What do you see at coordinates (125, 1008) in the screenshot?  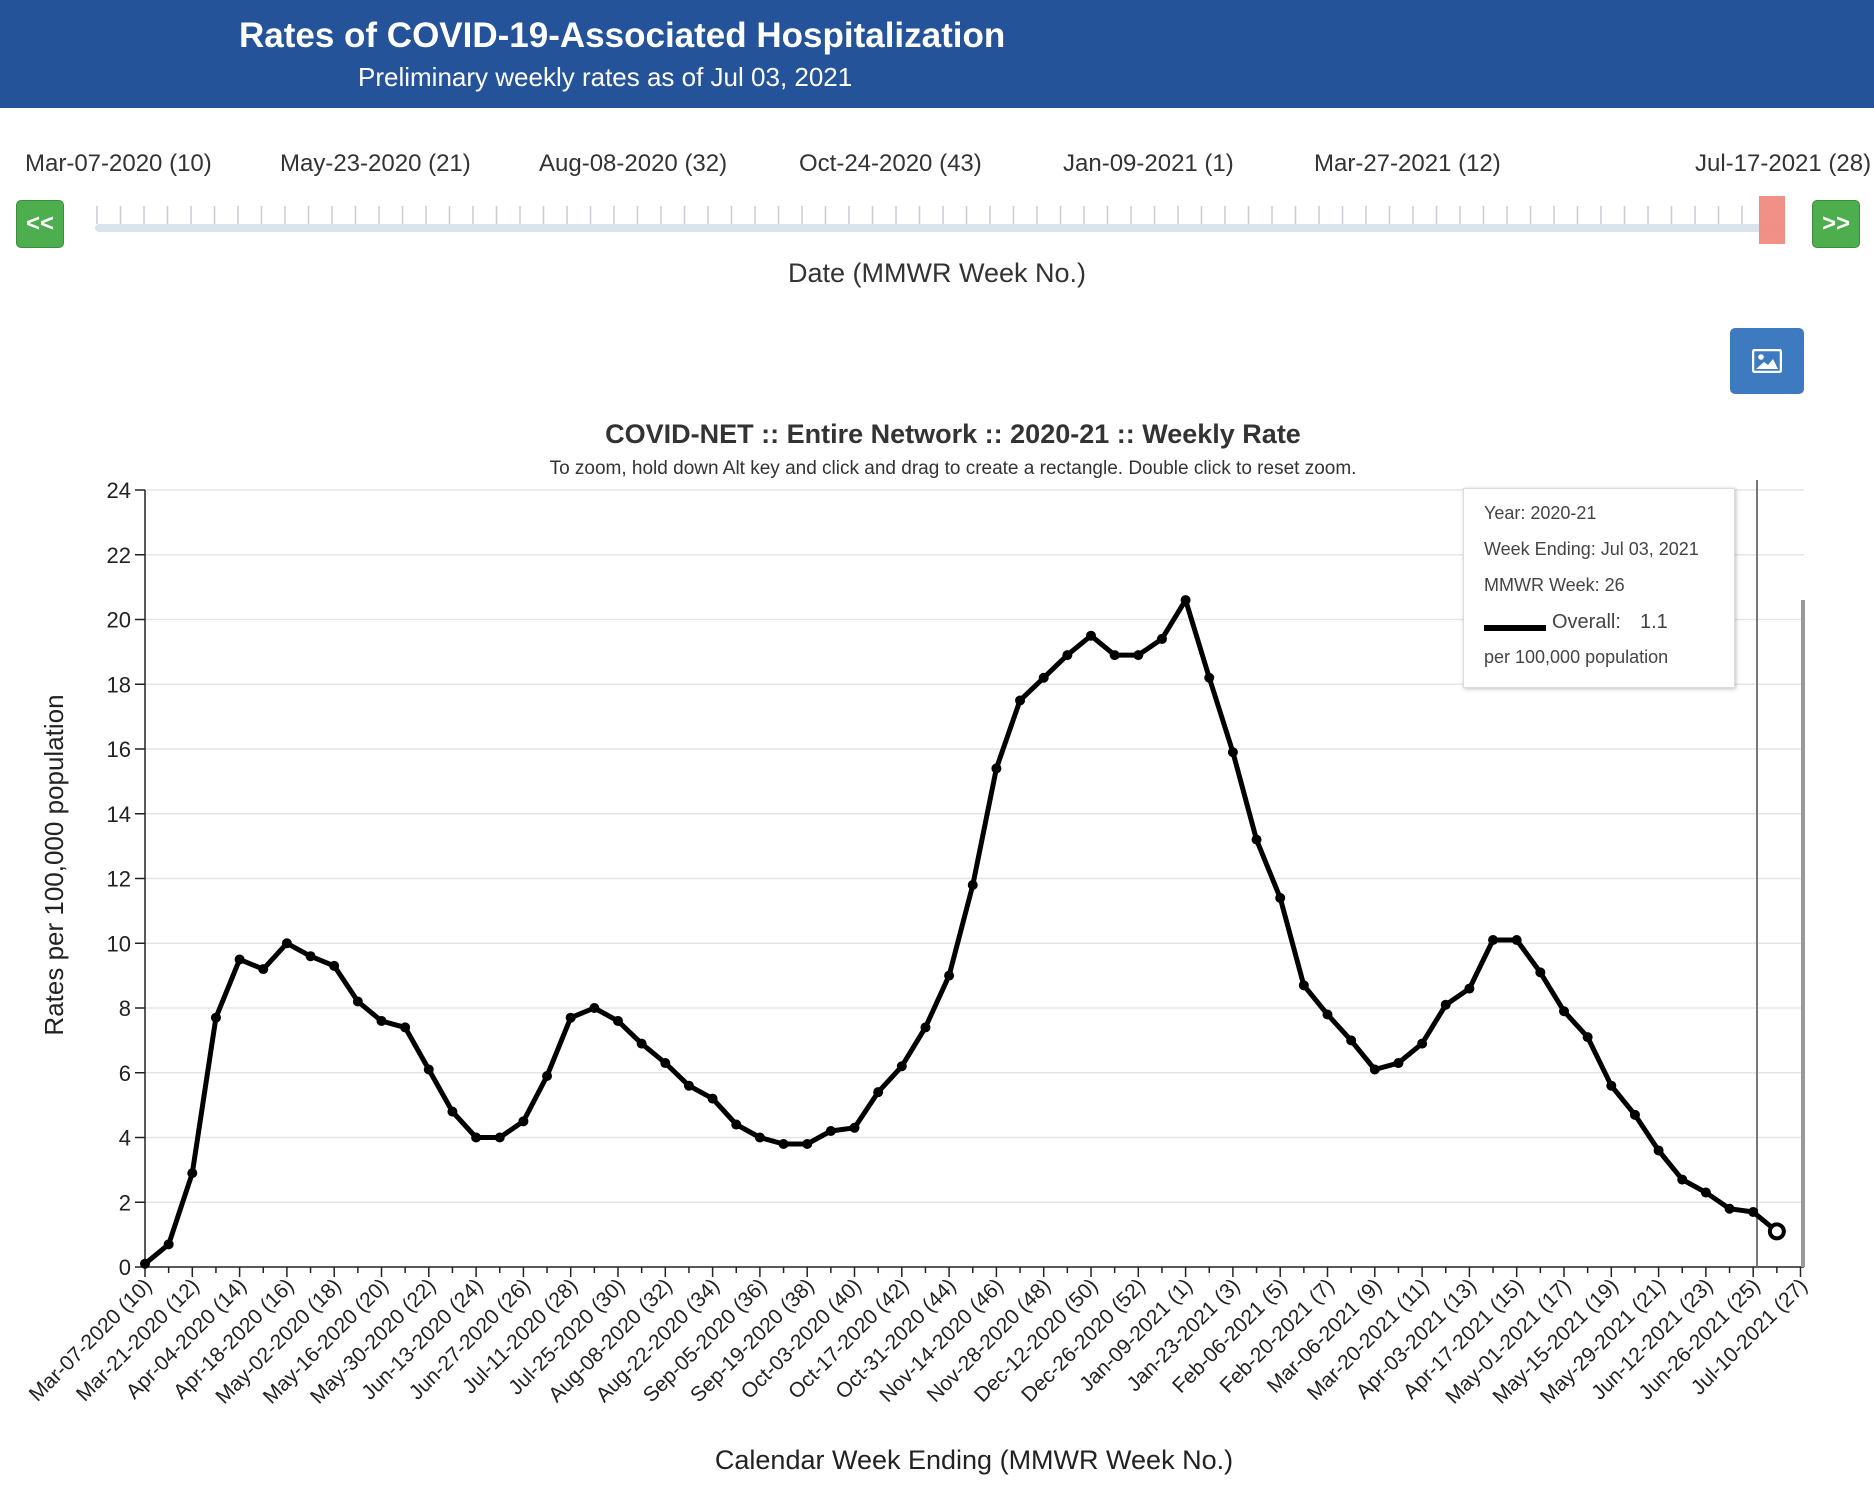 I see `y-tick-label: 8` at bounding box center [125, 1008].